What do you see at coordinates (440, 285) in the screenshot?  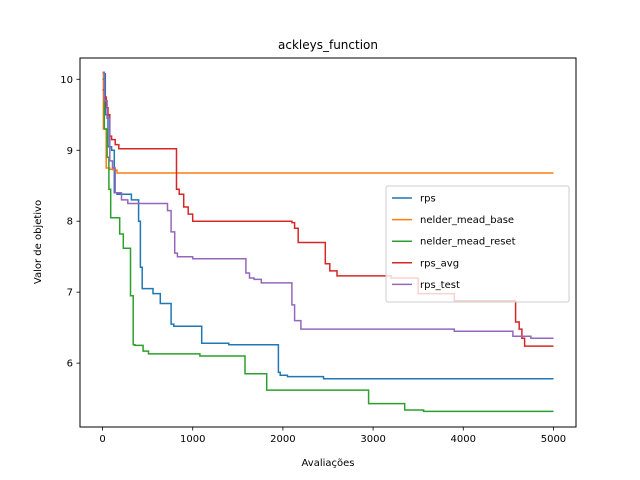 I see `legend-label-rps-test: rps_test` at bounding box center [440, 285].